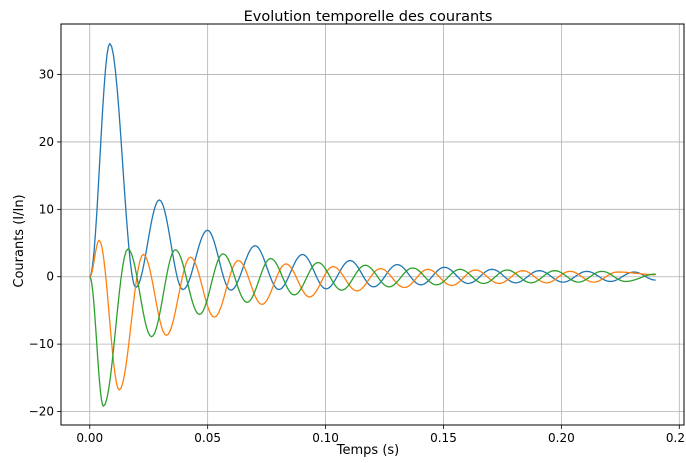 This screenshot has height=463, width=686. I want to click on x-tick-label: 0.15, so click(443, 438).